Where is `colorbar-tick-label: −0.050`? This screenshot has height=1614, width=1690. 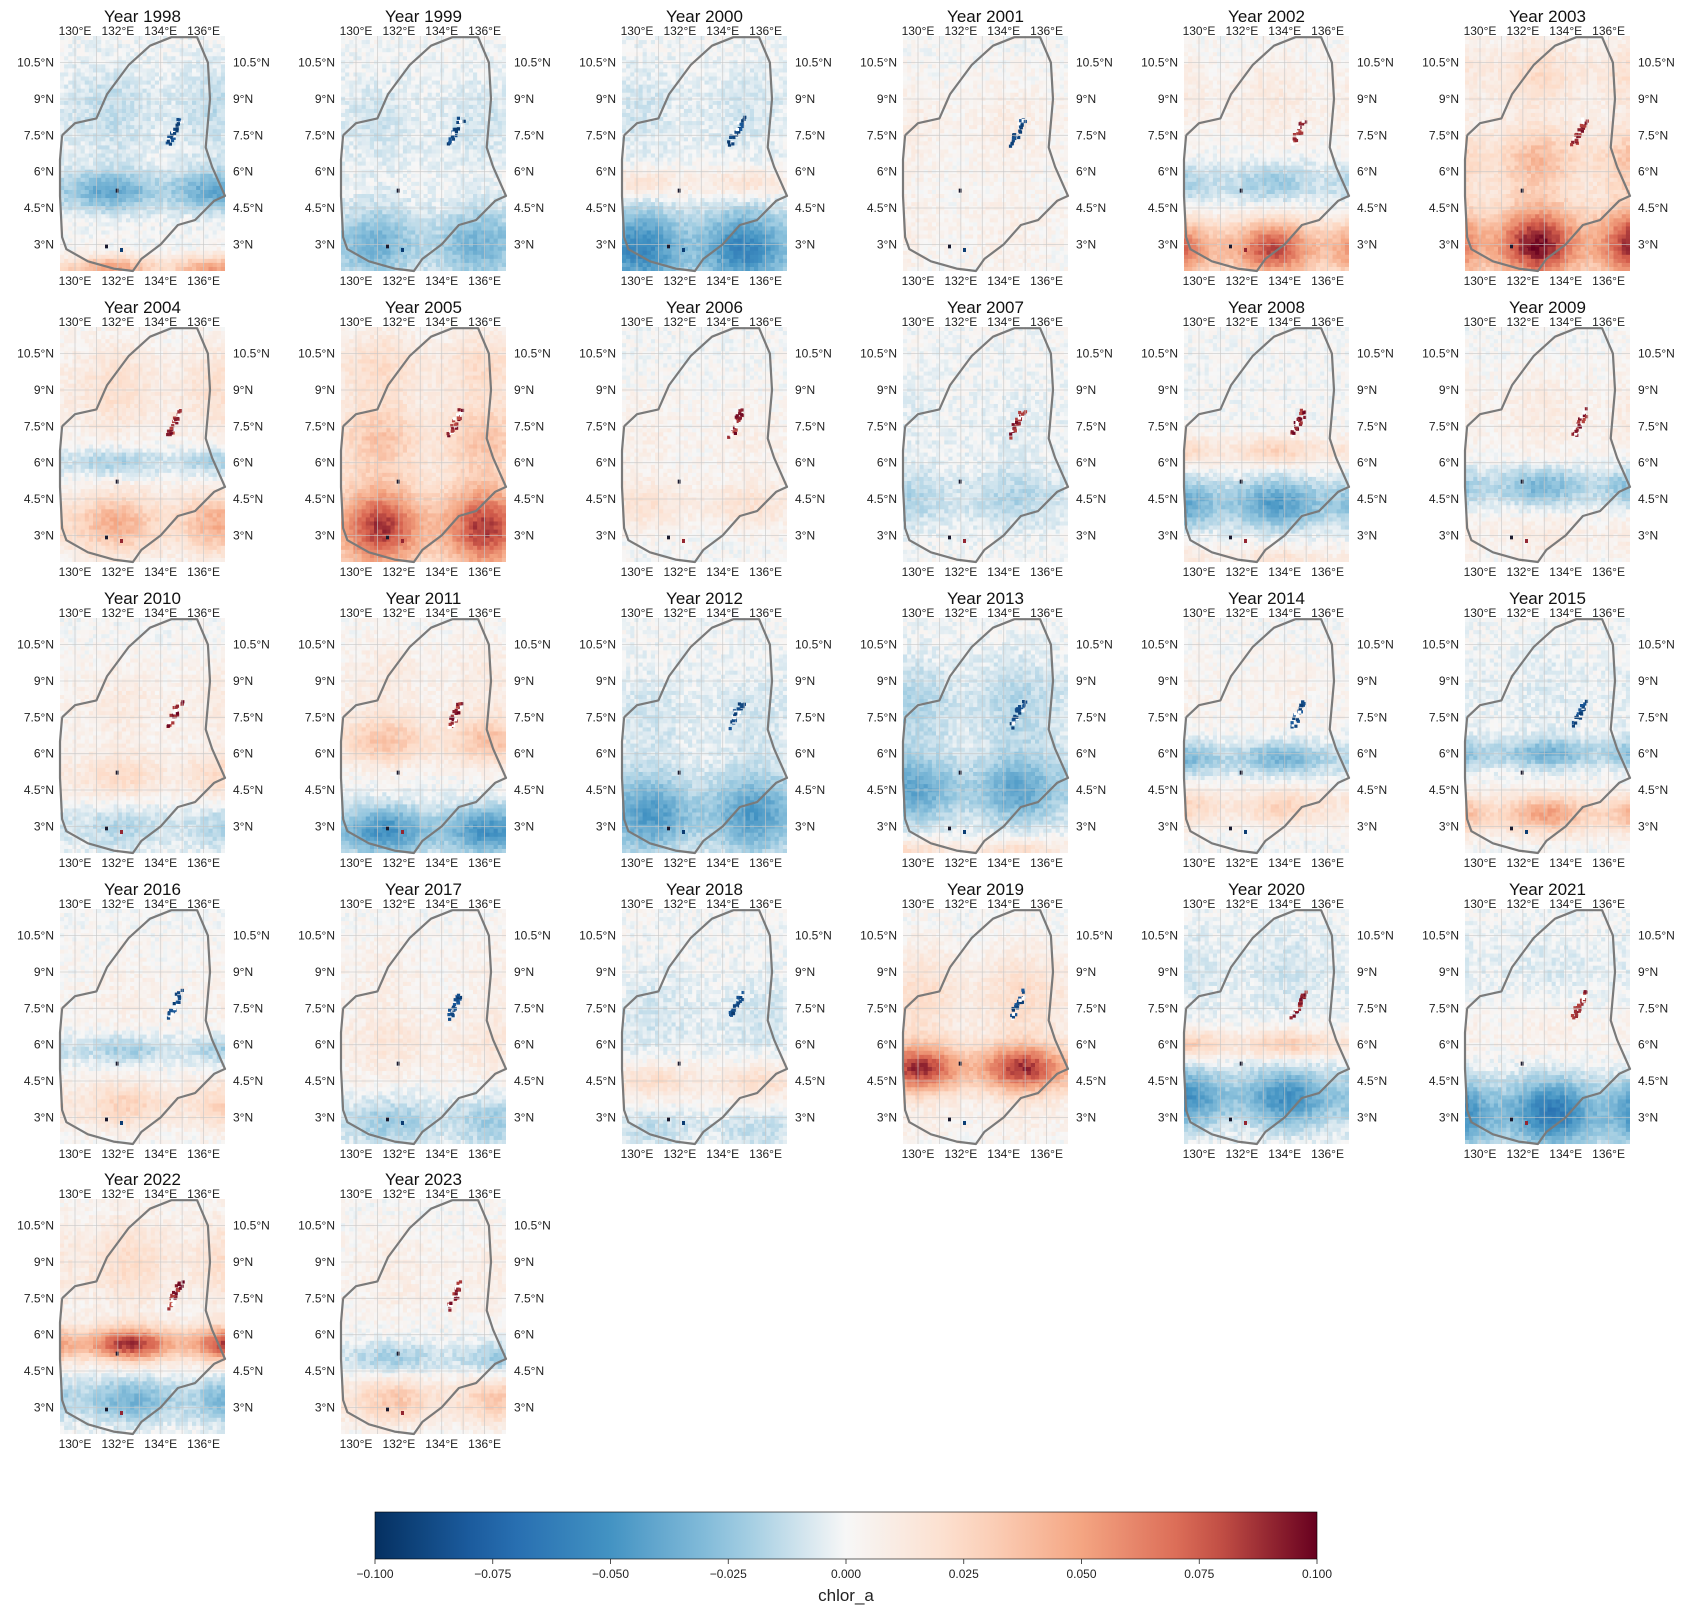 colorbar-tick-label: −0.050 is located at coordinates (610, 1574).